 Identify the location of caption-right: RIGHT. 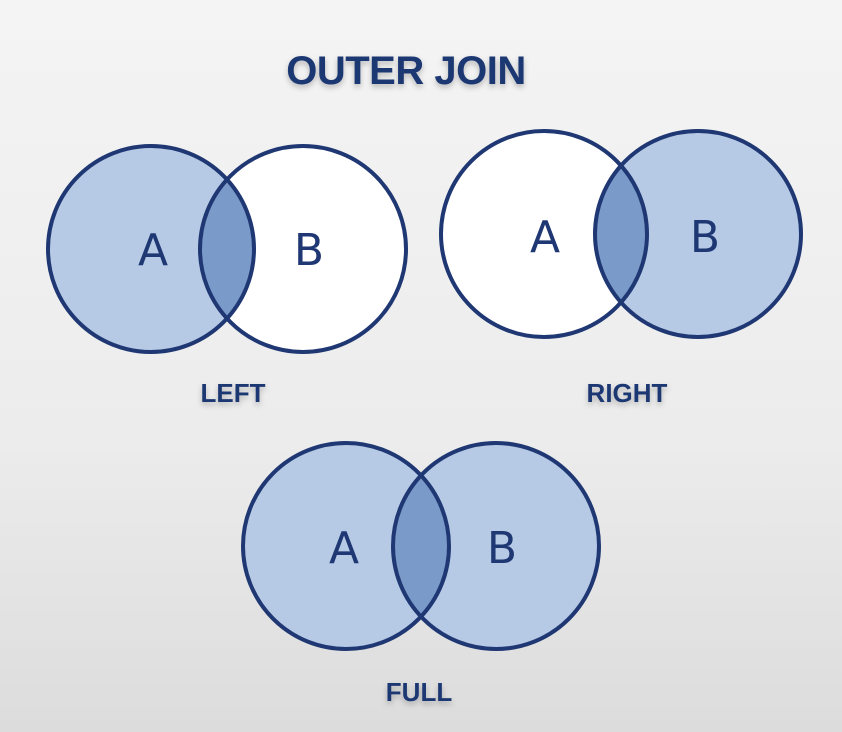
(627, 393).